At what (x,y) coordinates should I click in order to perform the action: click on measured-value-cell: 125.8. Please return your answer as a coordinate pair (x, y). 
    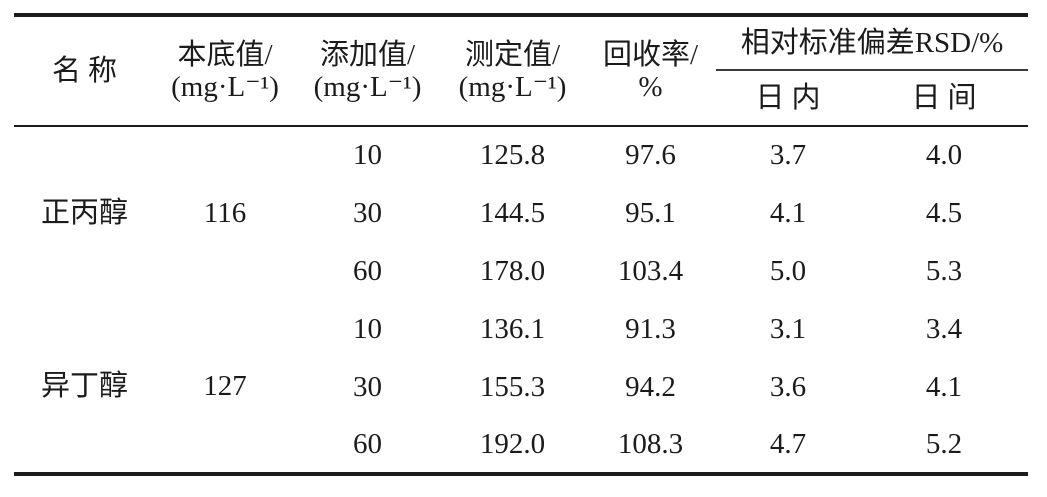
    Looking at the image, I should click on (512, 155).